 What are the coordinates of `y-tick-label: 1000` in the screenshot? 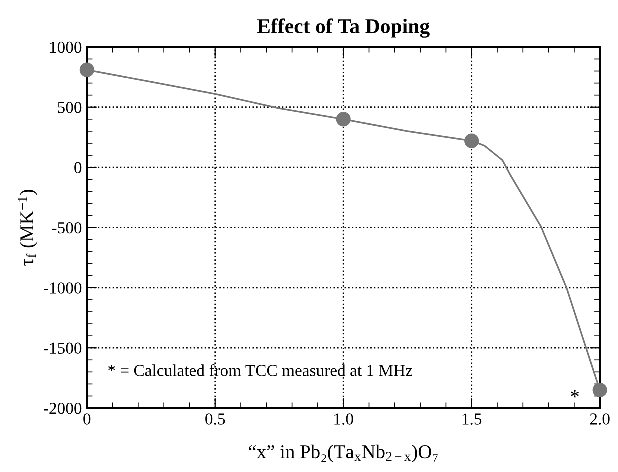 It's located at (66, 48).